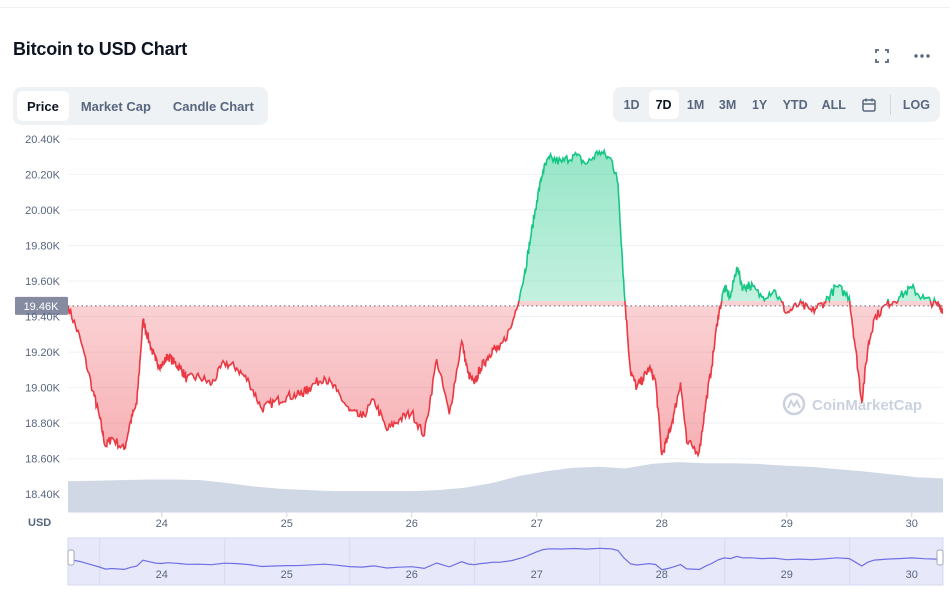 The height and width of the screenshot is (594, 950). What do you see at coordinates (115, 106) in the screenshot?
I see `tab-market-cap: Market Cap` at bounding box center [115, 106].